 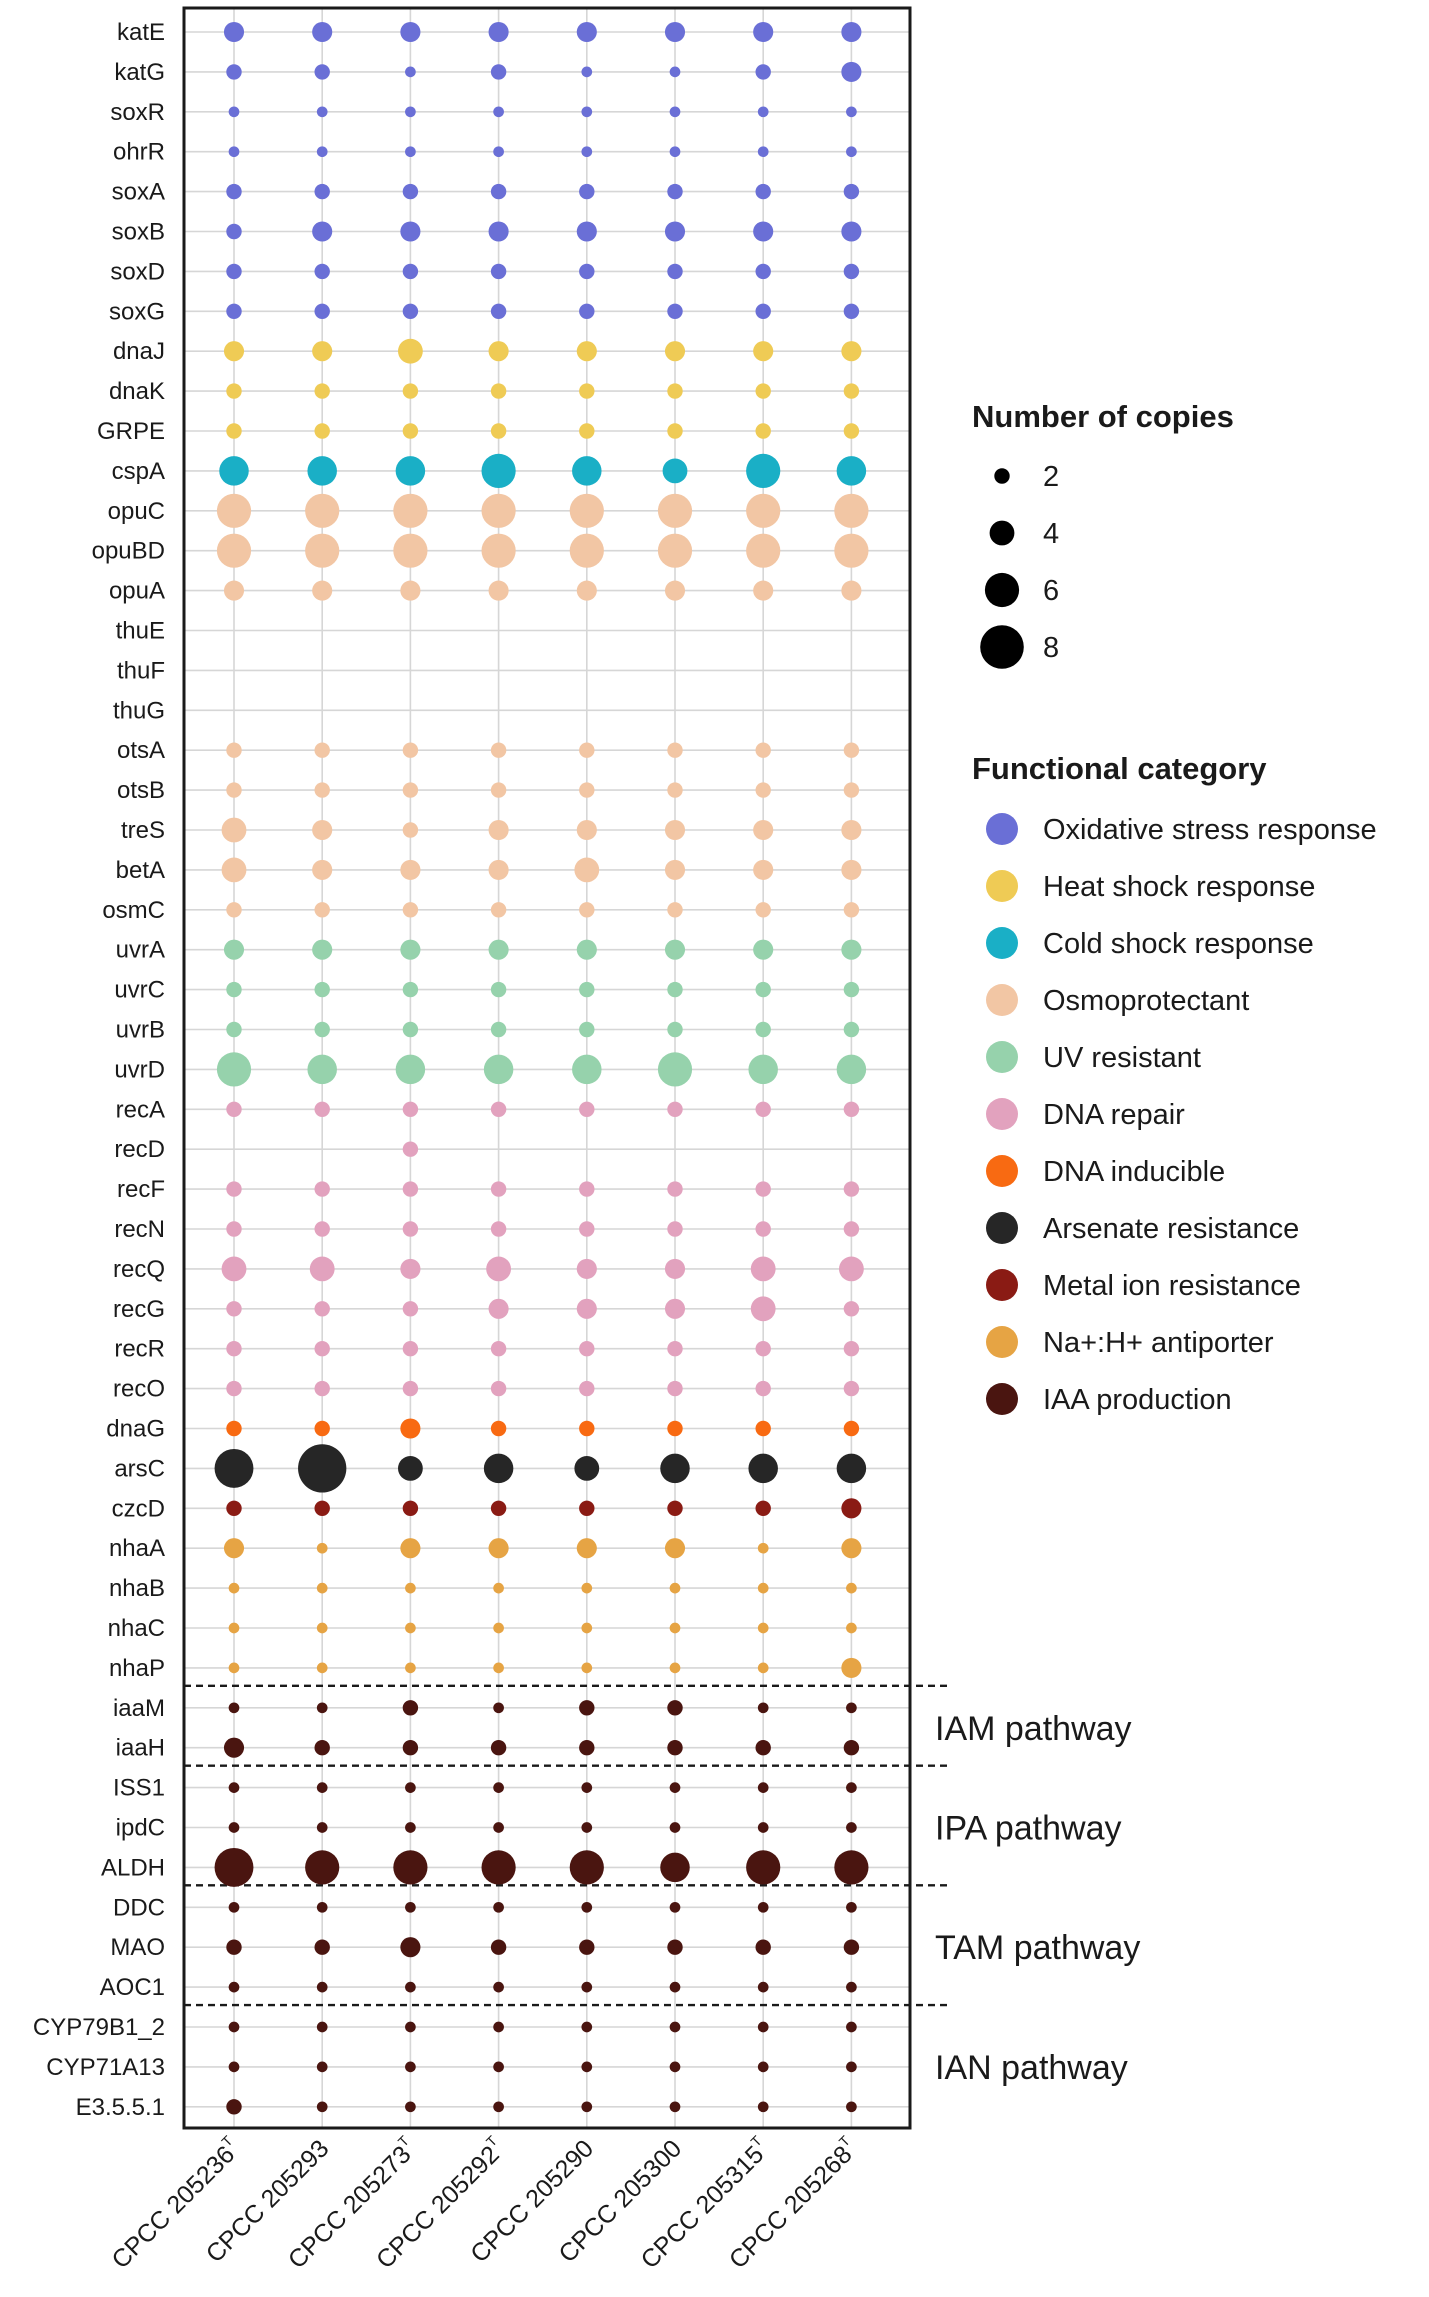 I want to click on gene-label: opuC, so click(x=136, y=511).